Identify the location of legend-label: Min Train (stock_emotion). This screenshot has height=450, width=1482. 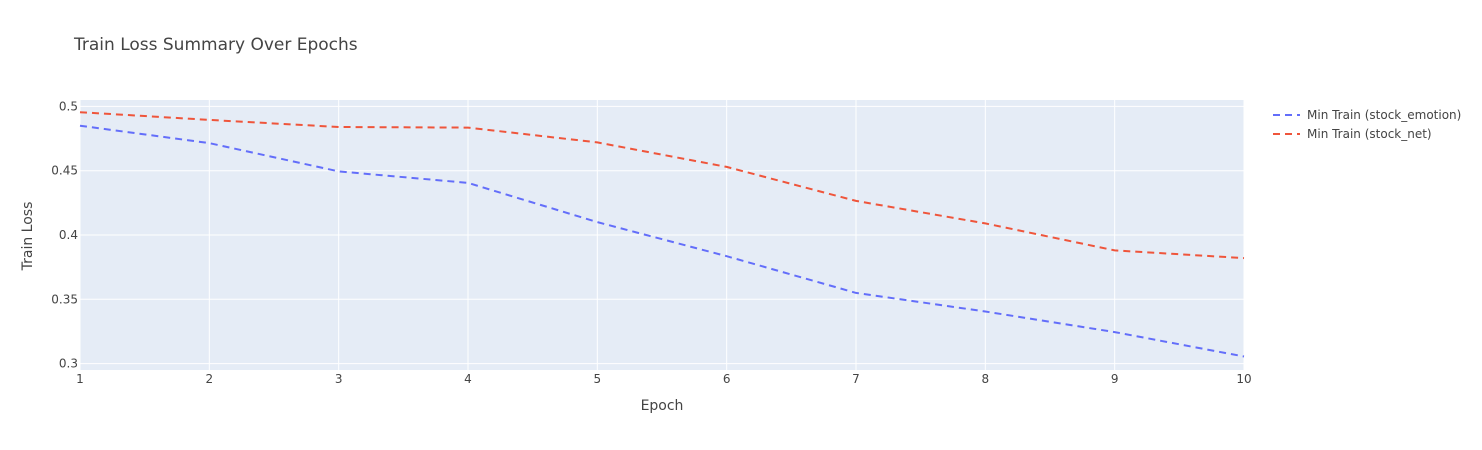
(1384, 115).